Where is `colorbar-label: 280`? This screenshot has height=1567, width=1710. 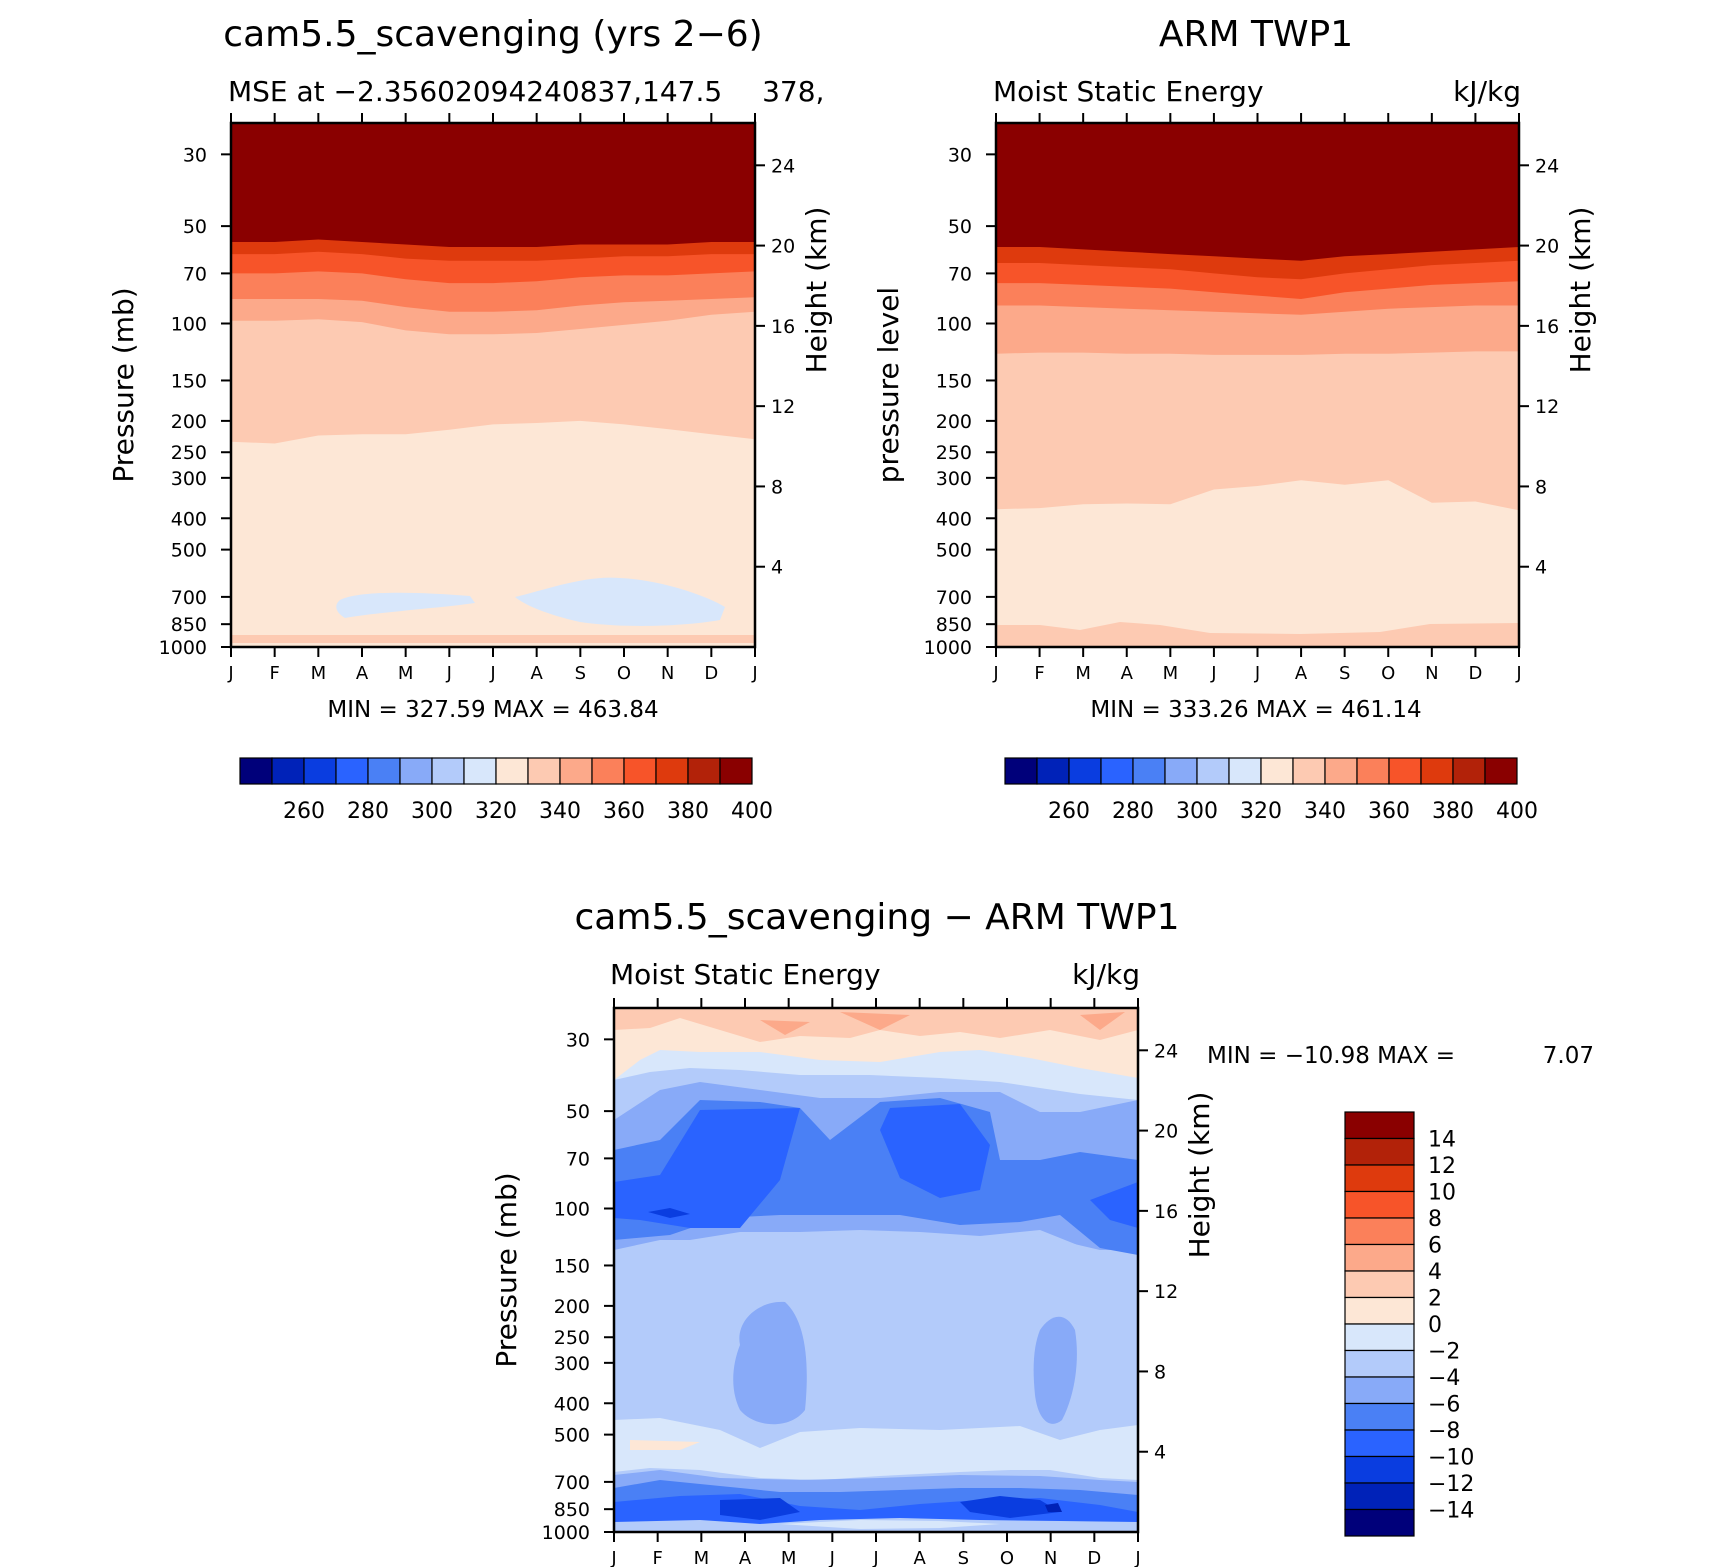 colorbar-label: 280 is located at coordinates (368, 811).